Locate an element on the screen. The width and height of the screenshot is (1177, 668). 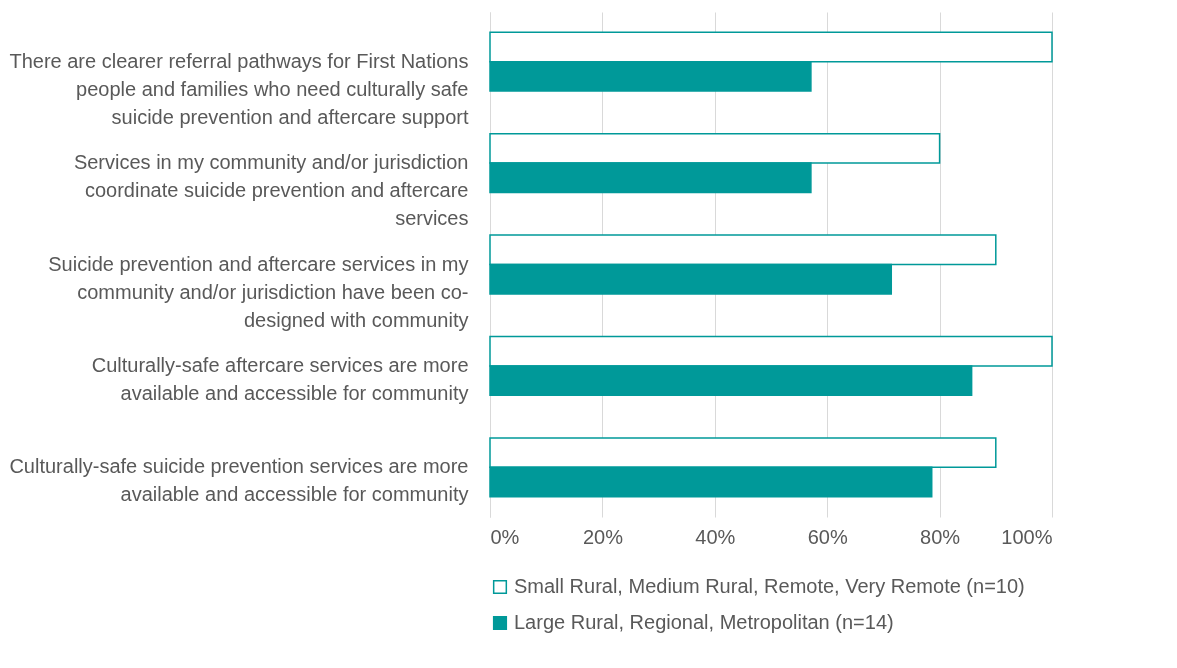
legend-label: Small Rural, Medium Rural, Remote, Very Remote (n=10) is located at coordinates (769, 586).